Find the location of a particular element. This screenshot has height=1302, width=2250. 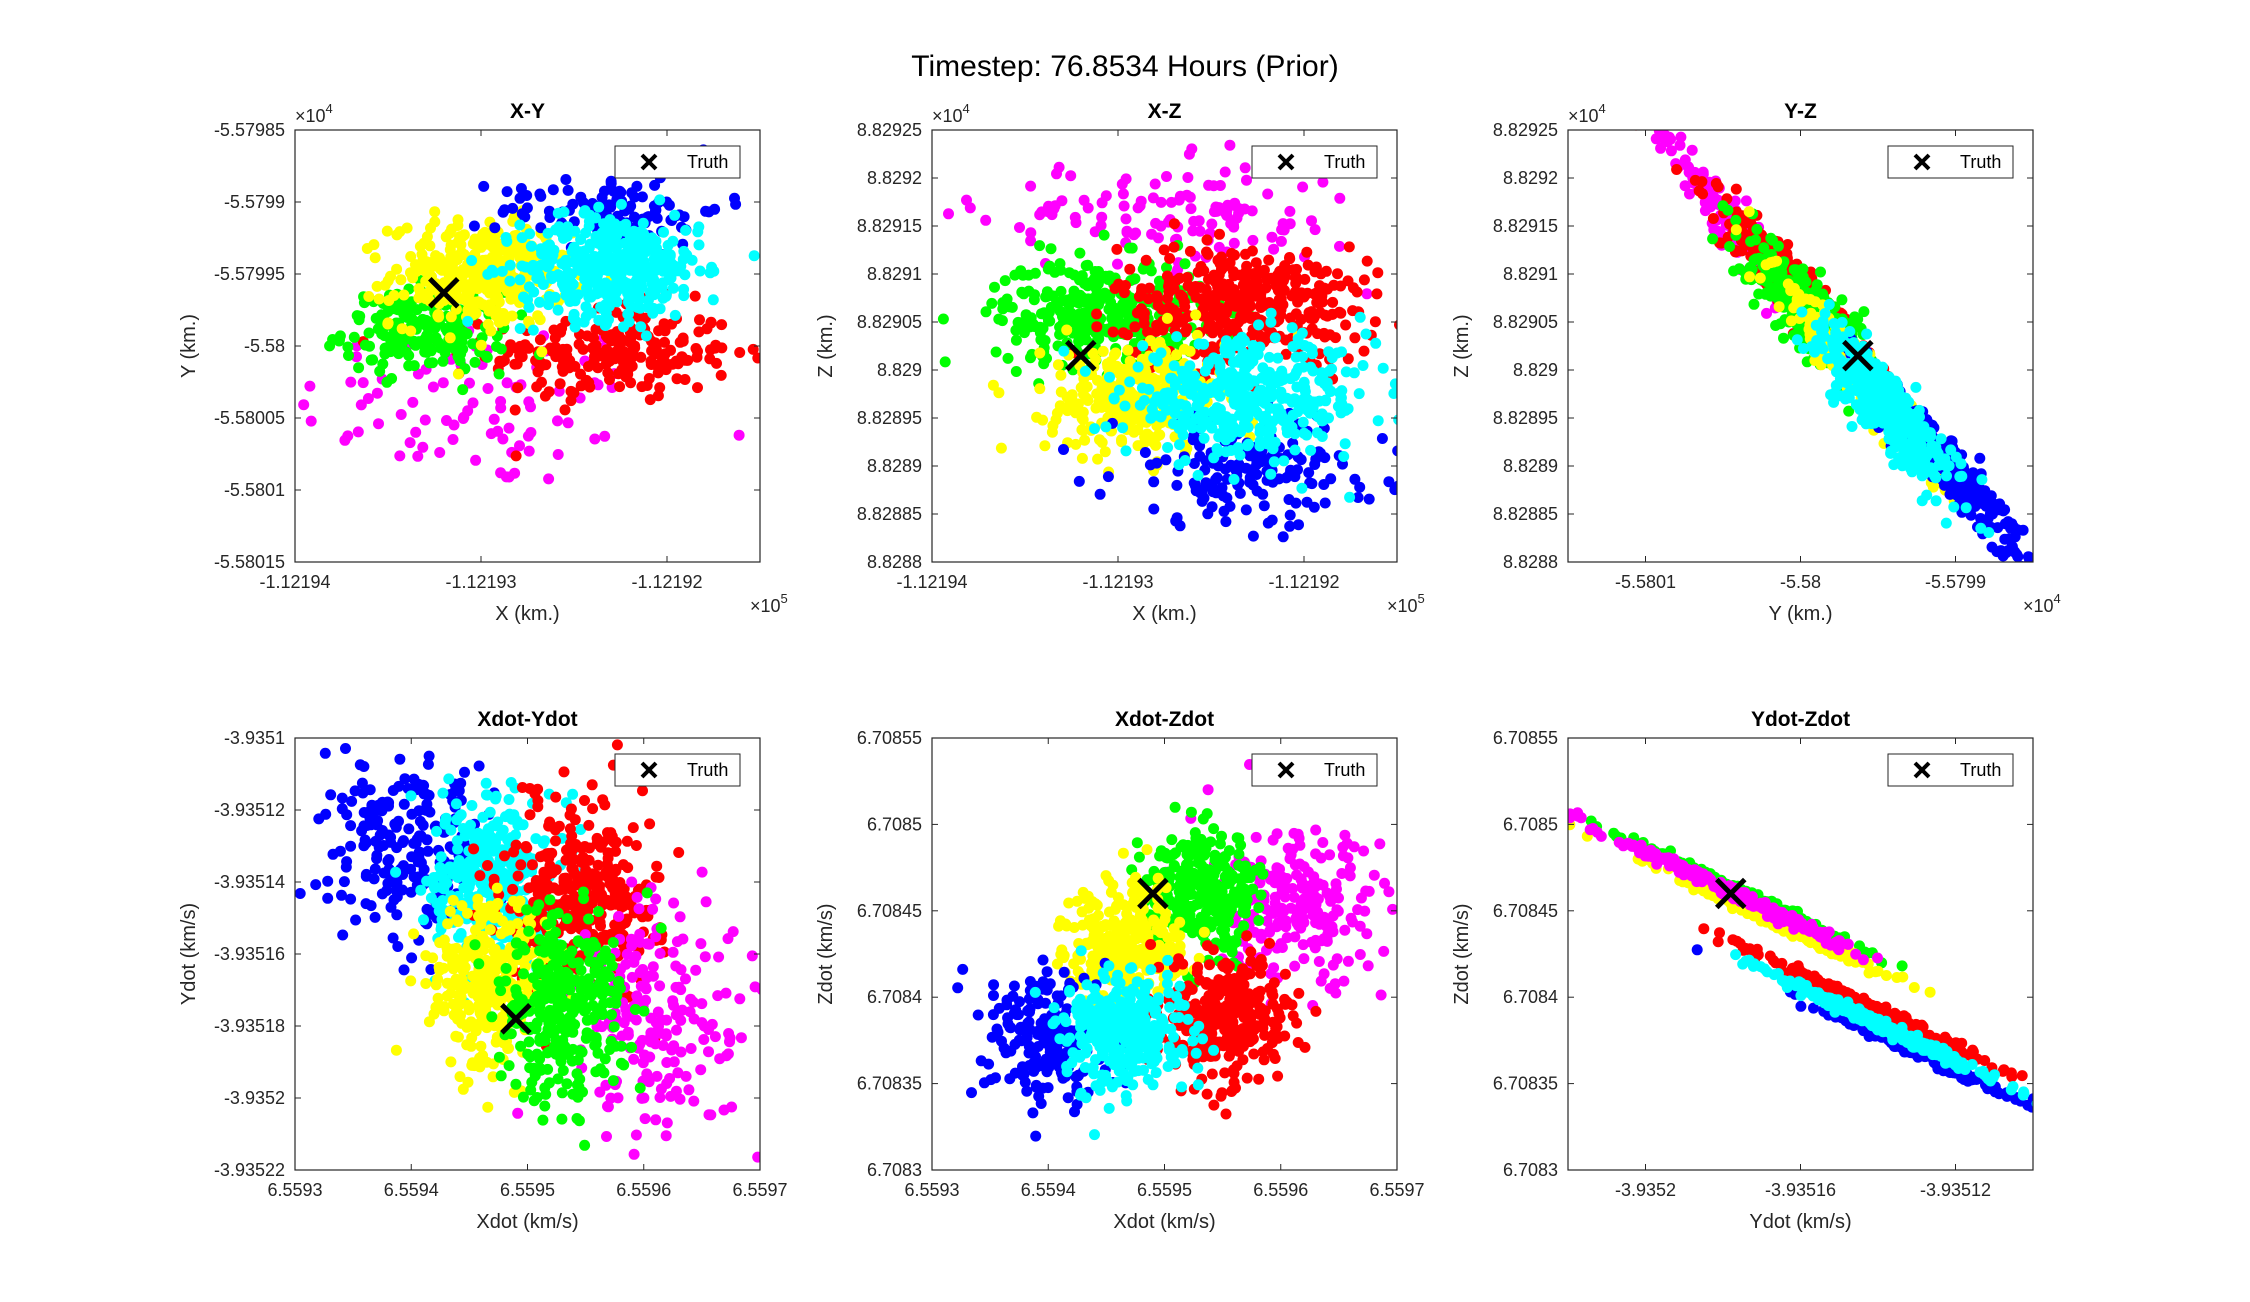

cluster-cyan is located at coordinates (1893, 418).